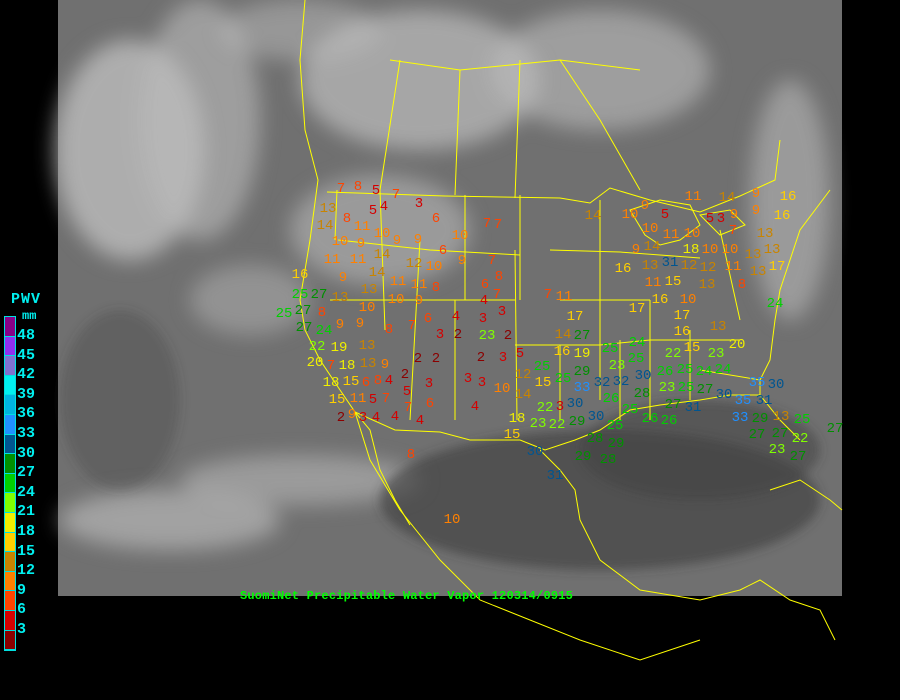 The image size is (900, 700). I want to click on state-lines-east, so click(655, 310).